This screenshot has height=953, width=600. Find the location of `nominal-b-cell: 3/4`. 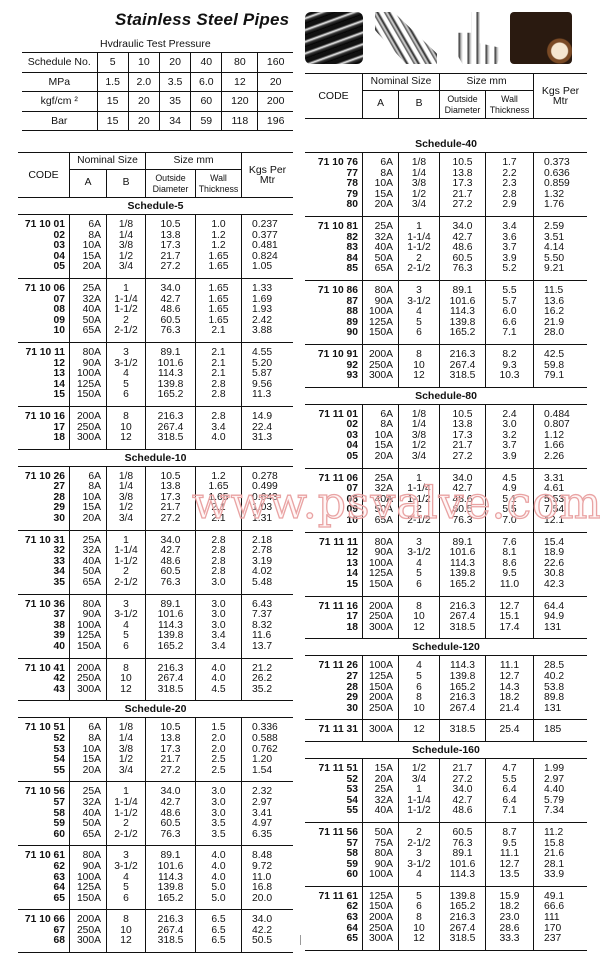

nominal-b-cell: 3/4 is located at coordinates (126, 770).